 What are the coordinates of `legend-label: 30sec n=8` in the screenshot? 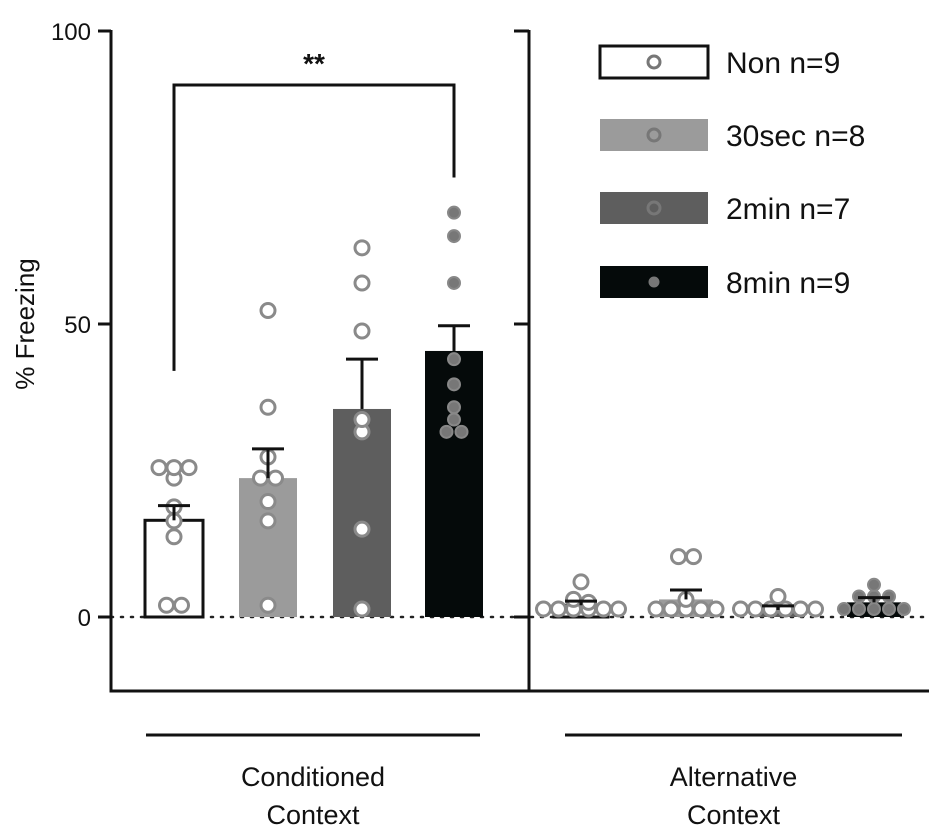 It's located at (795, 136).